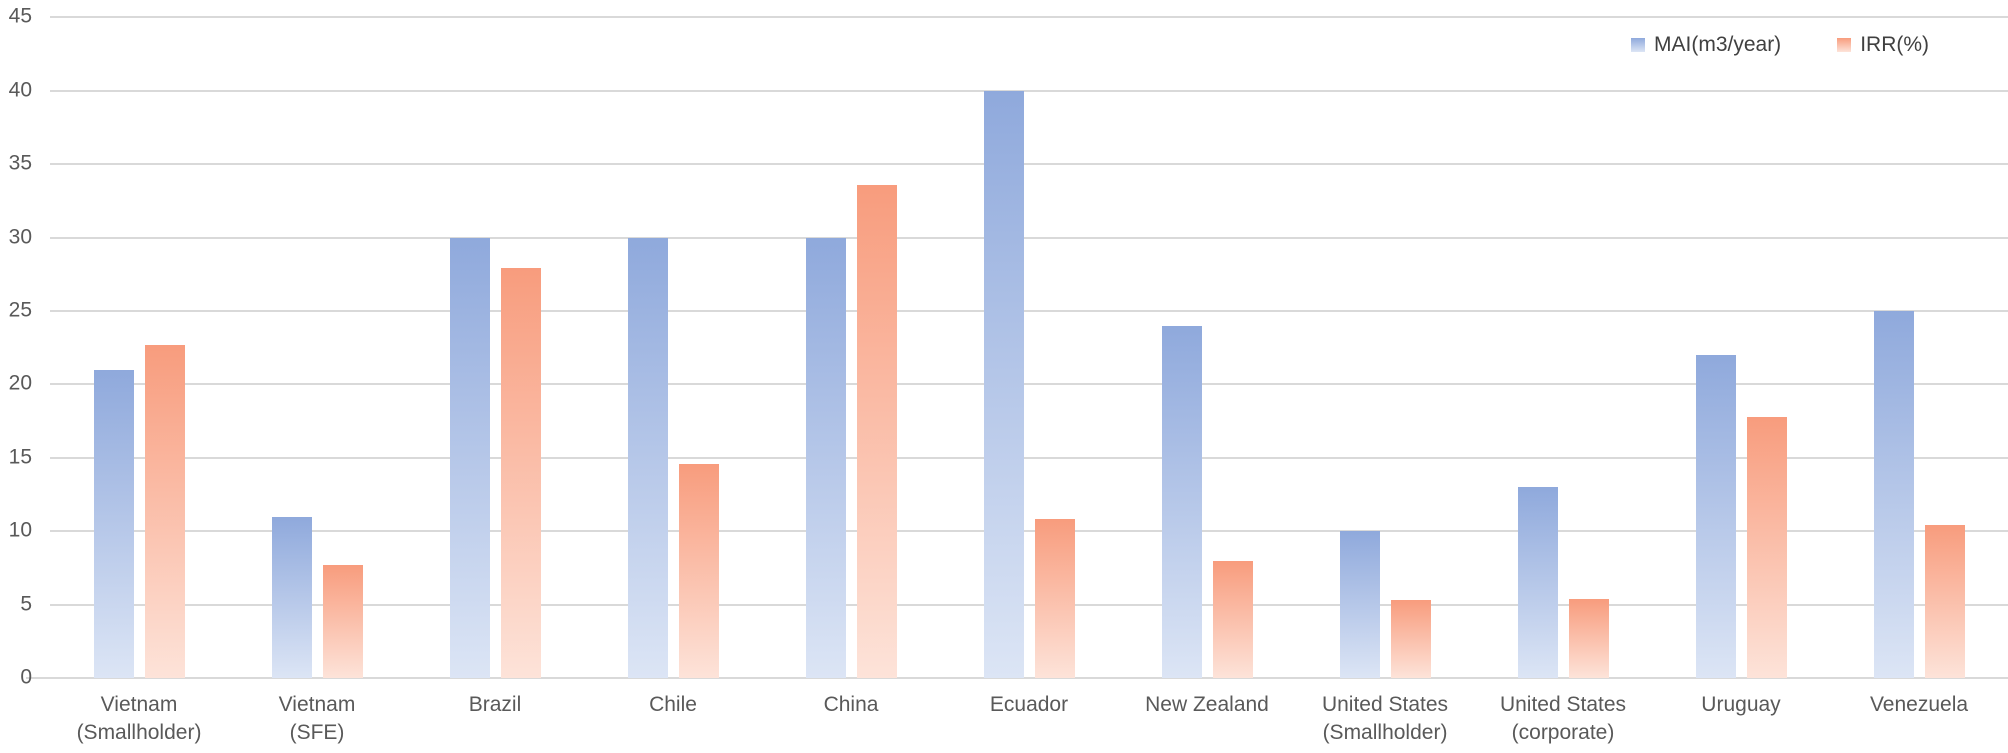  What do you see at coordinates (1537, 582) in the screenshot?
I see `mai-bar-united-states-corporate` at bounding box center [1537, 582].